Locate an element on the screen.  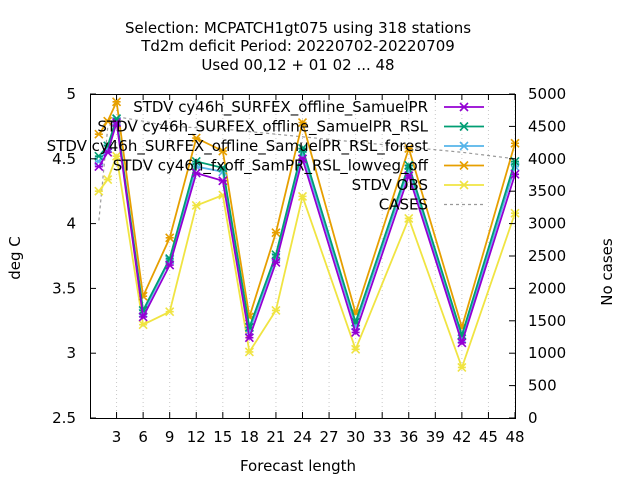
x-tick-label: 39 is located at coordinates (435, 437).